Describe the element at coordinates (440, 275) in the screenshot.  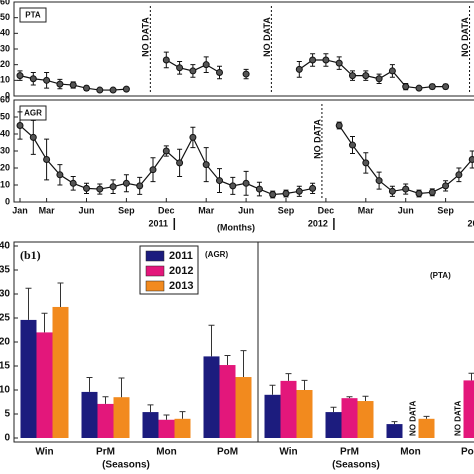
I see `panel-title: (PTA)` at that location.